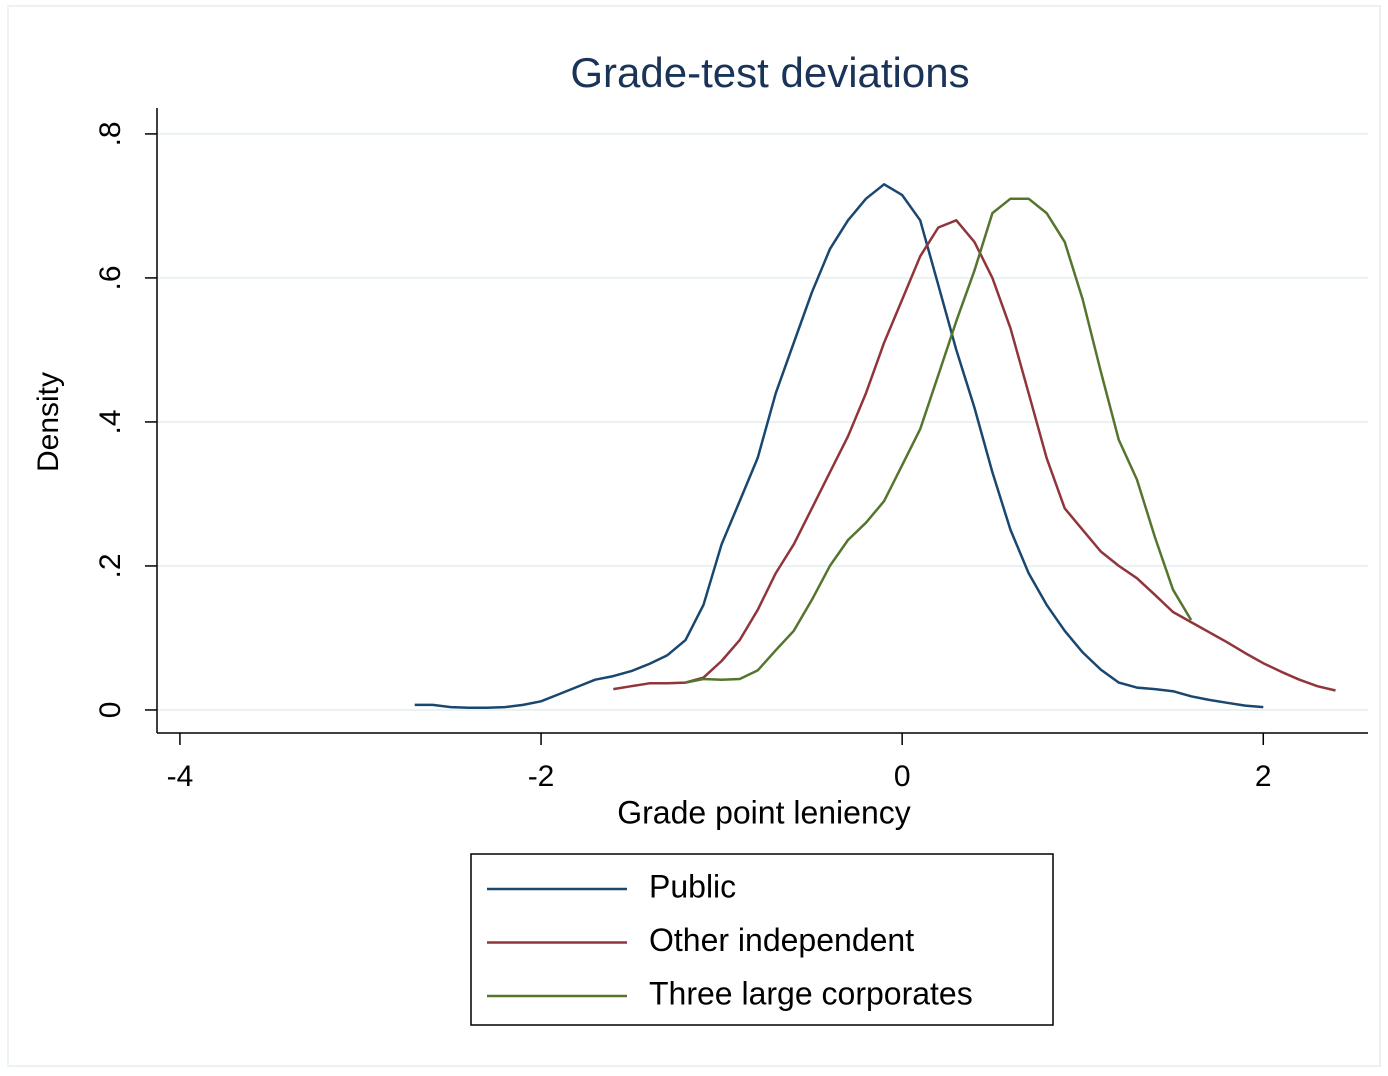  What do you see at coordinates (110, 277) in the screenshot?
I see `y-tick-label: .6` at bounding box center [110, 277].